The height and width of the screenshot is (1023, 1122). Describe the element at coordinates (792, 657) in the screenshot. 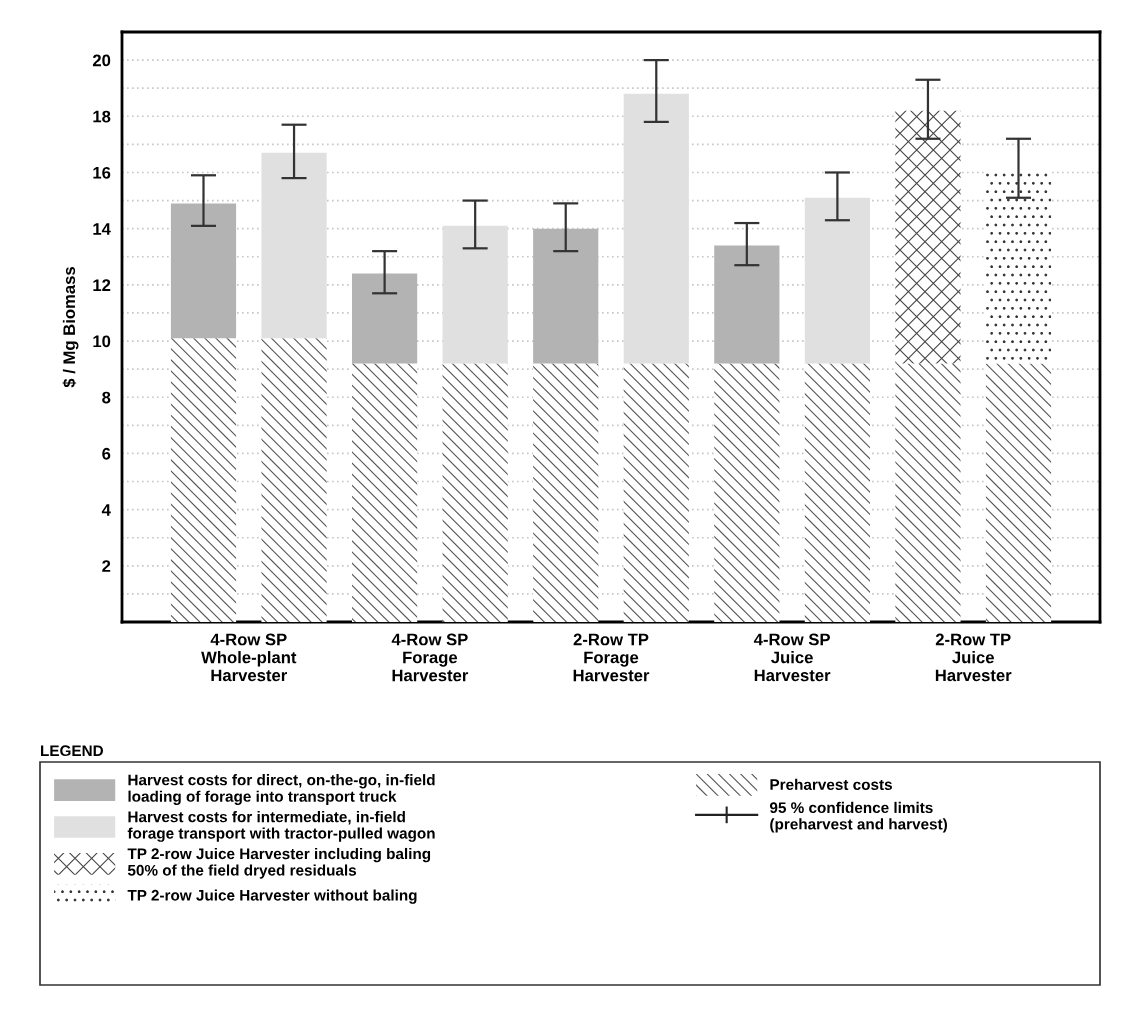

I see `x-tick-label: 4-Row SP Juice Harvester` at that location.